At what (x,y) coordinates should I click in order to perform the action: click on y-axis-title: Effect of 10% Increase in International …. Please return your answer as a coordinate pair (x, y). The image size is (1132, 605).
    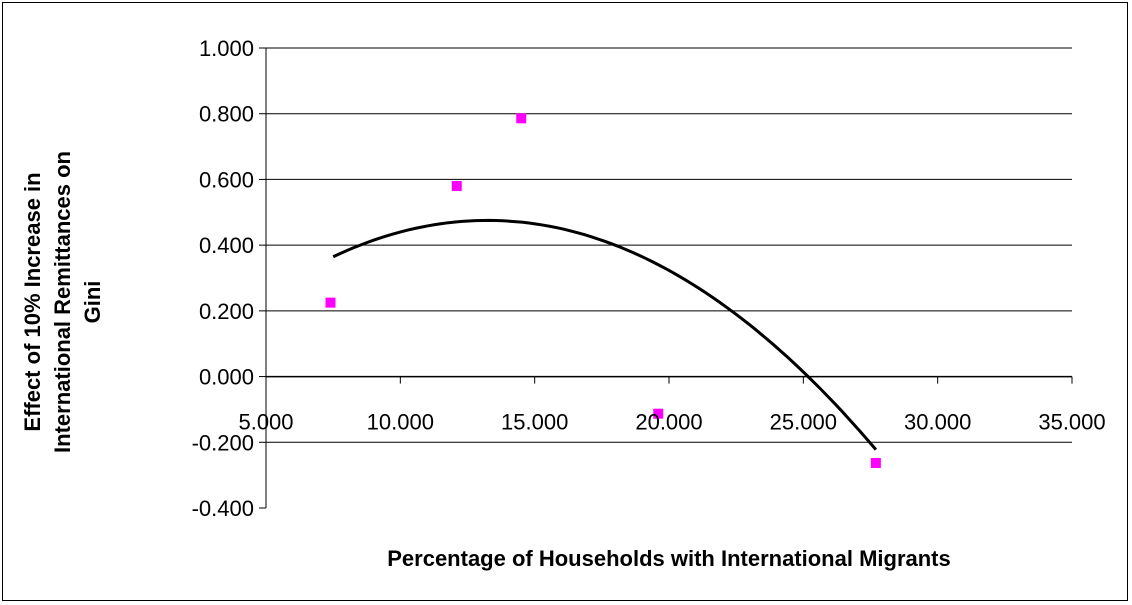
    Looking at the image, I should click on (62, 302).